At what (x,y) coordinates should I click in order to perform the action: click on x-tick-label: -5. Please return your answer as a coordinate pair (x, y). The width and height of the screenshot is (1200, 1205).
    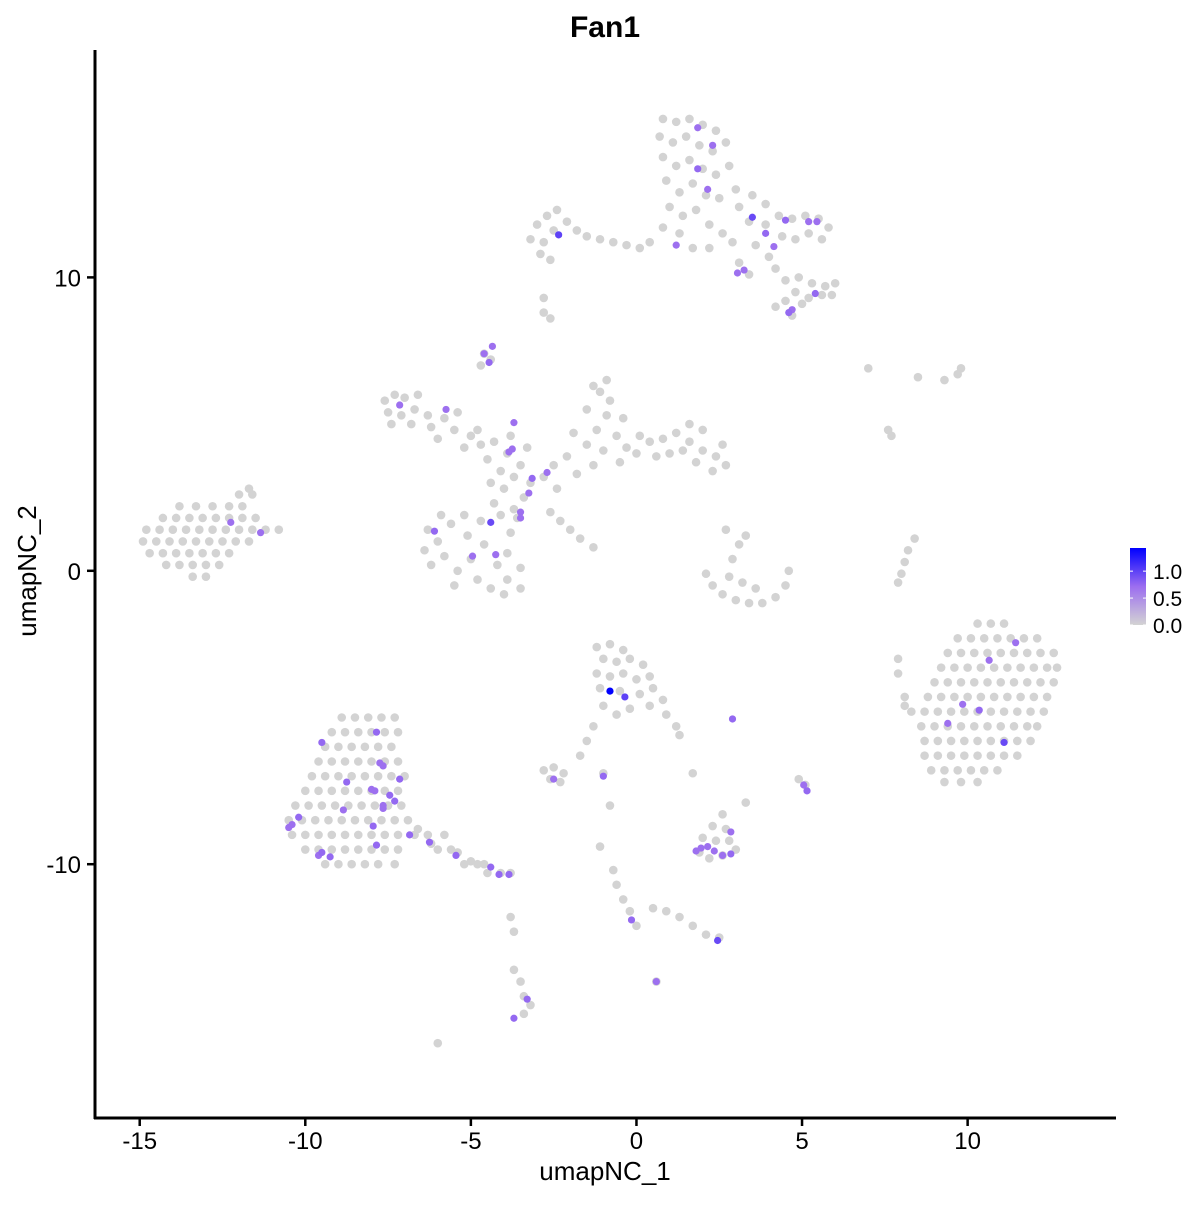
    Looking at the image, I should click on (470, 1141).